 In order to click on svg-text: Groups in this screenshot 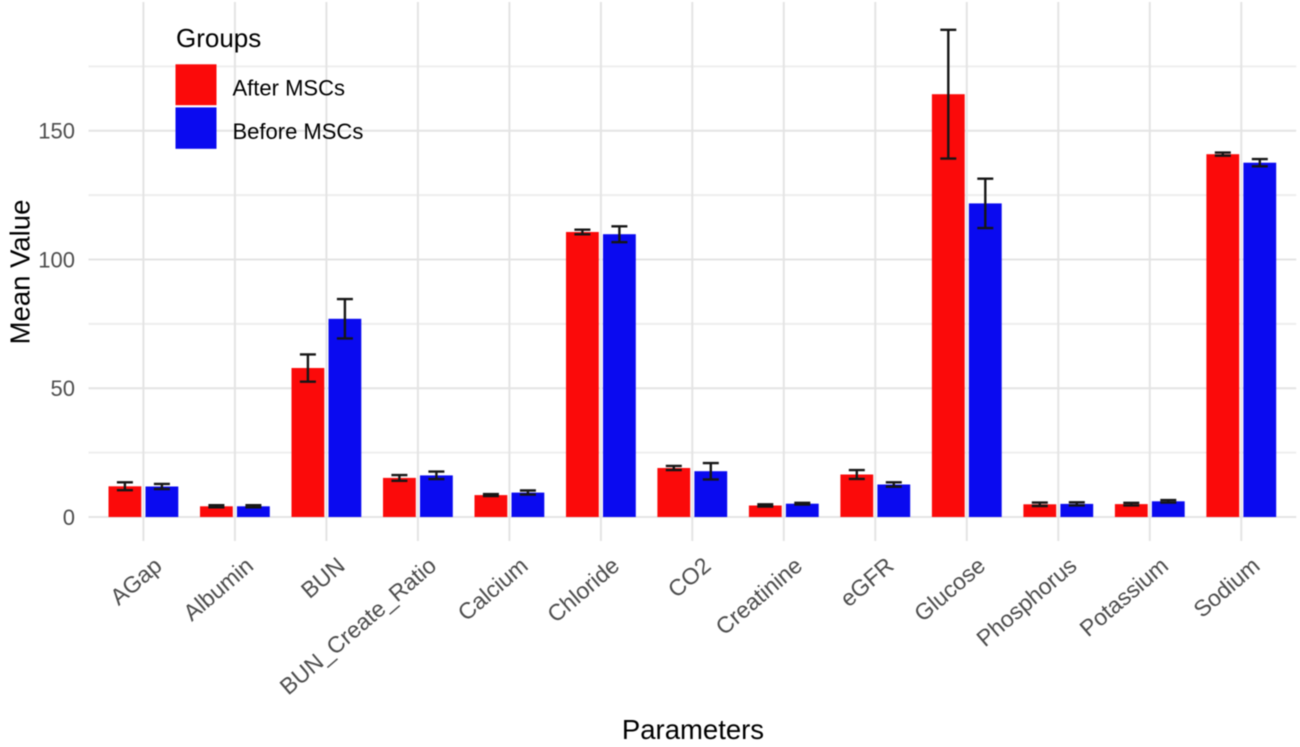, I will do `click(218, 38)`.